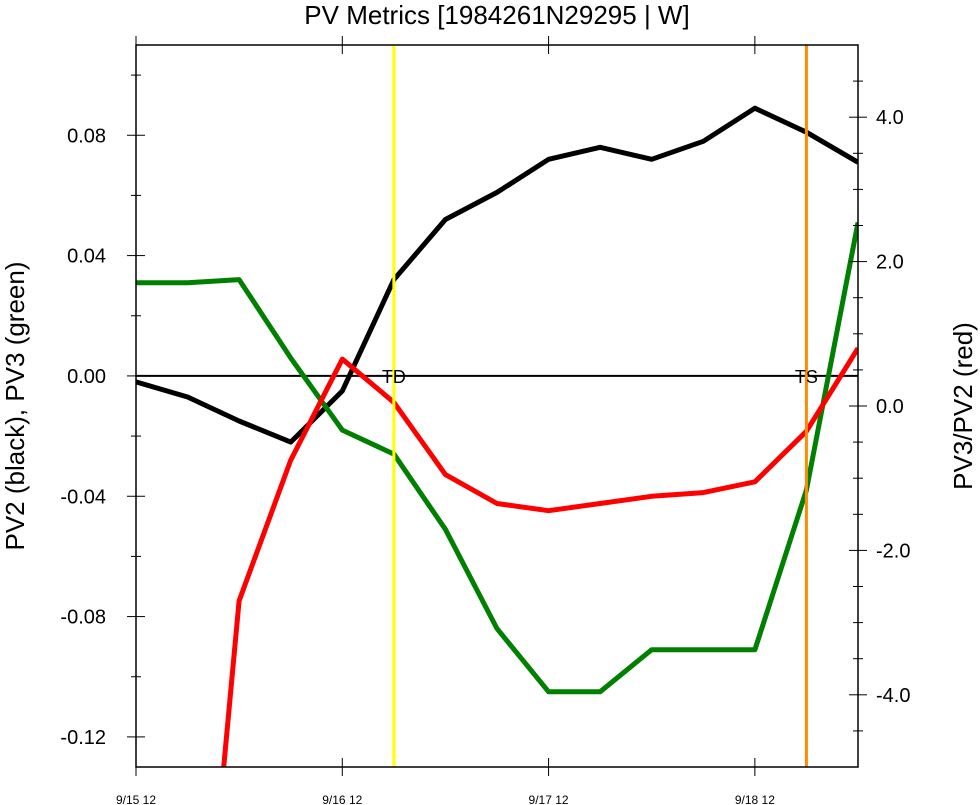 This screenshot has height=805, width=980. What do you see at coordinates (890, 263) in the screenshot?
I see `right-tick-label: 2.0` at bounding box center [890, 263].